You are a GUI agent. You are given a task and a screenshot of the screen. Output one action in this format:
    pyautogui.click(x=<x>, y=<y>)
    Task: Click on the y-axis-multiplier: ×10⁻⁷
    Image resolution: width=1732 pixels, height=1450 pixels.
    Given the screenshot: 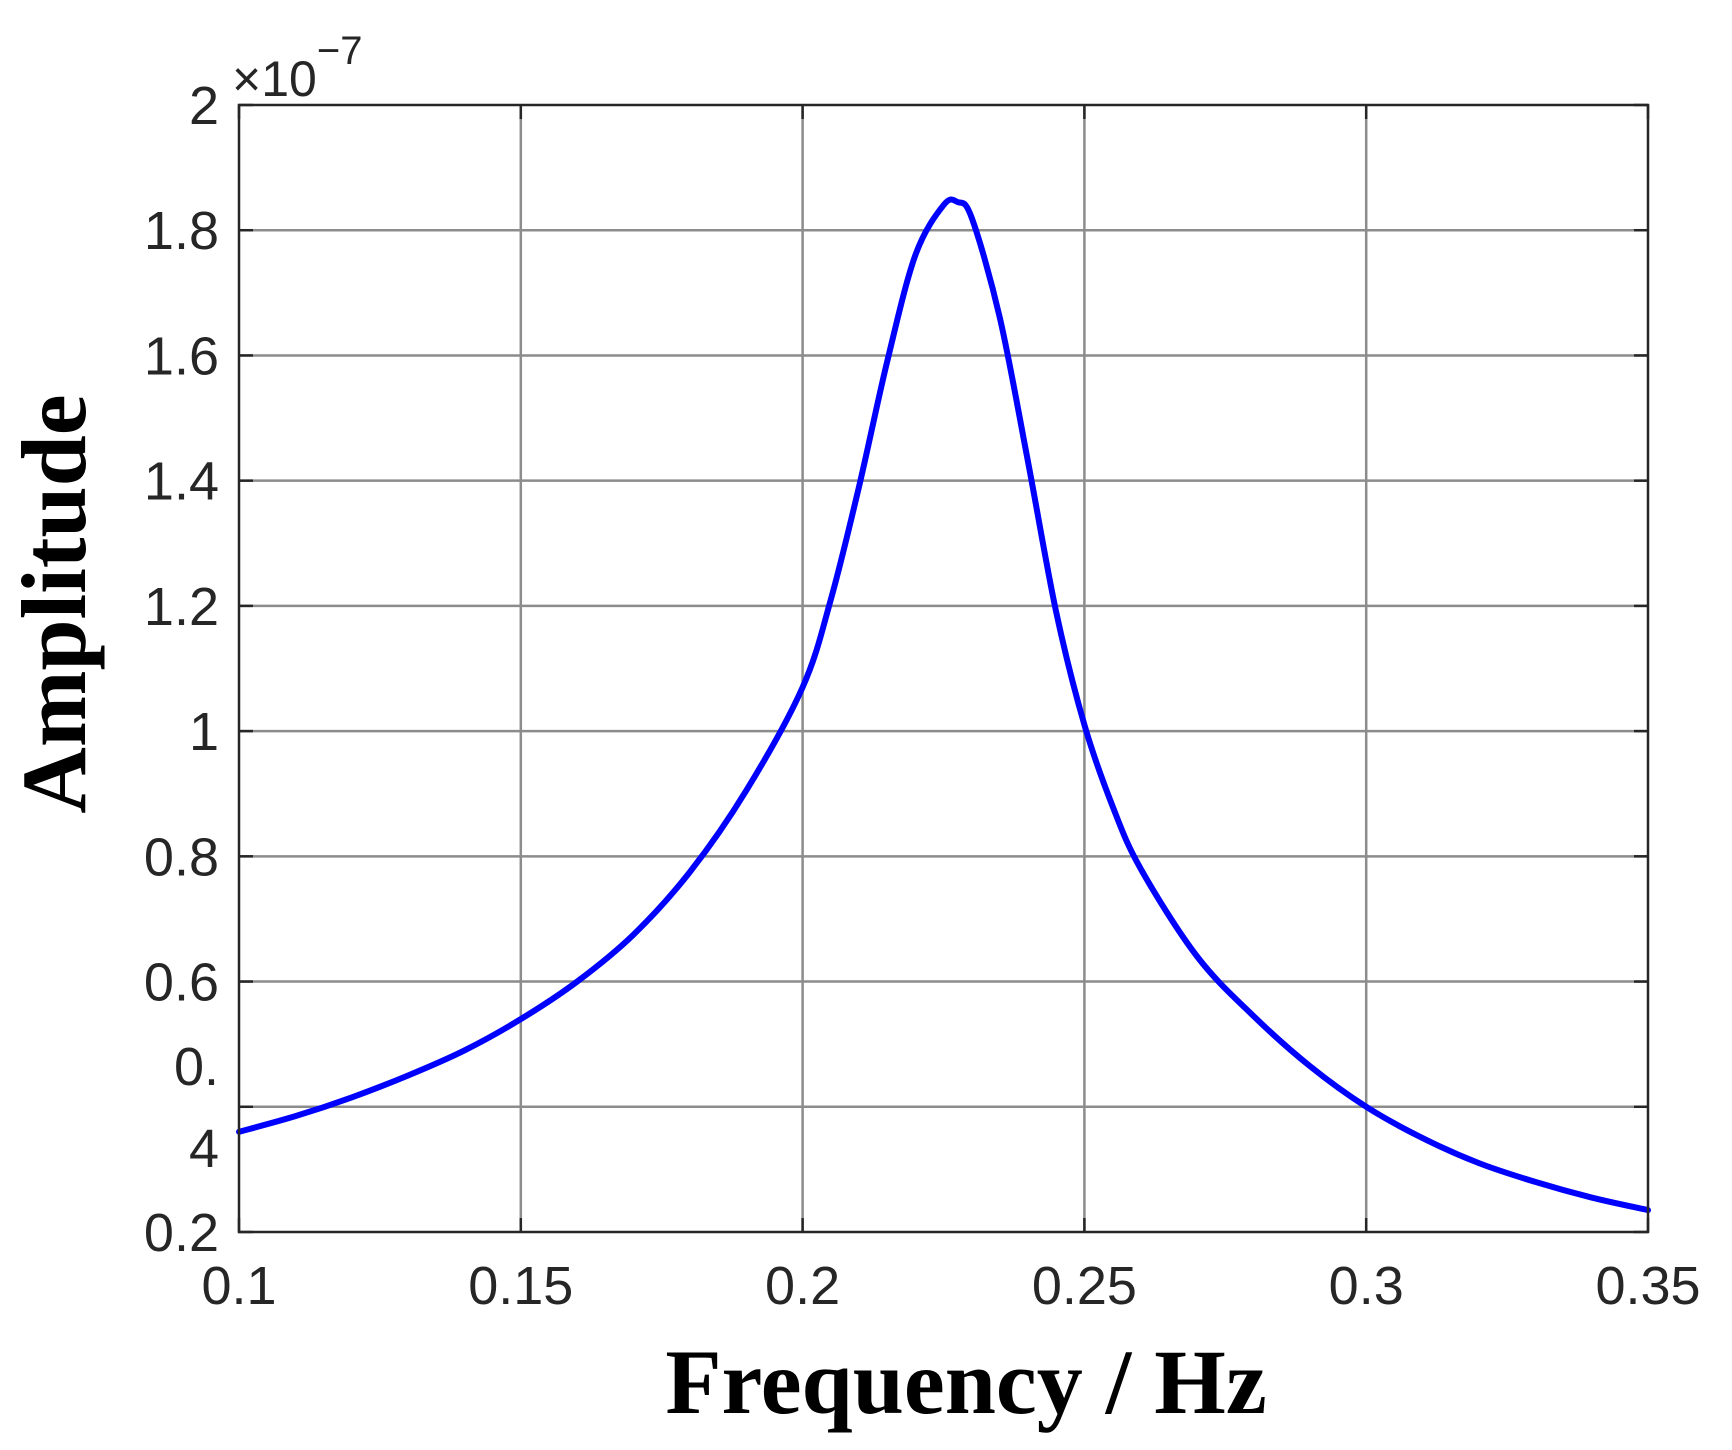 What is the action you would take?
    pyautogui.click(x=297, y=68)
    